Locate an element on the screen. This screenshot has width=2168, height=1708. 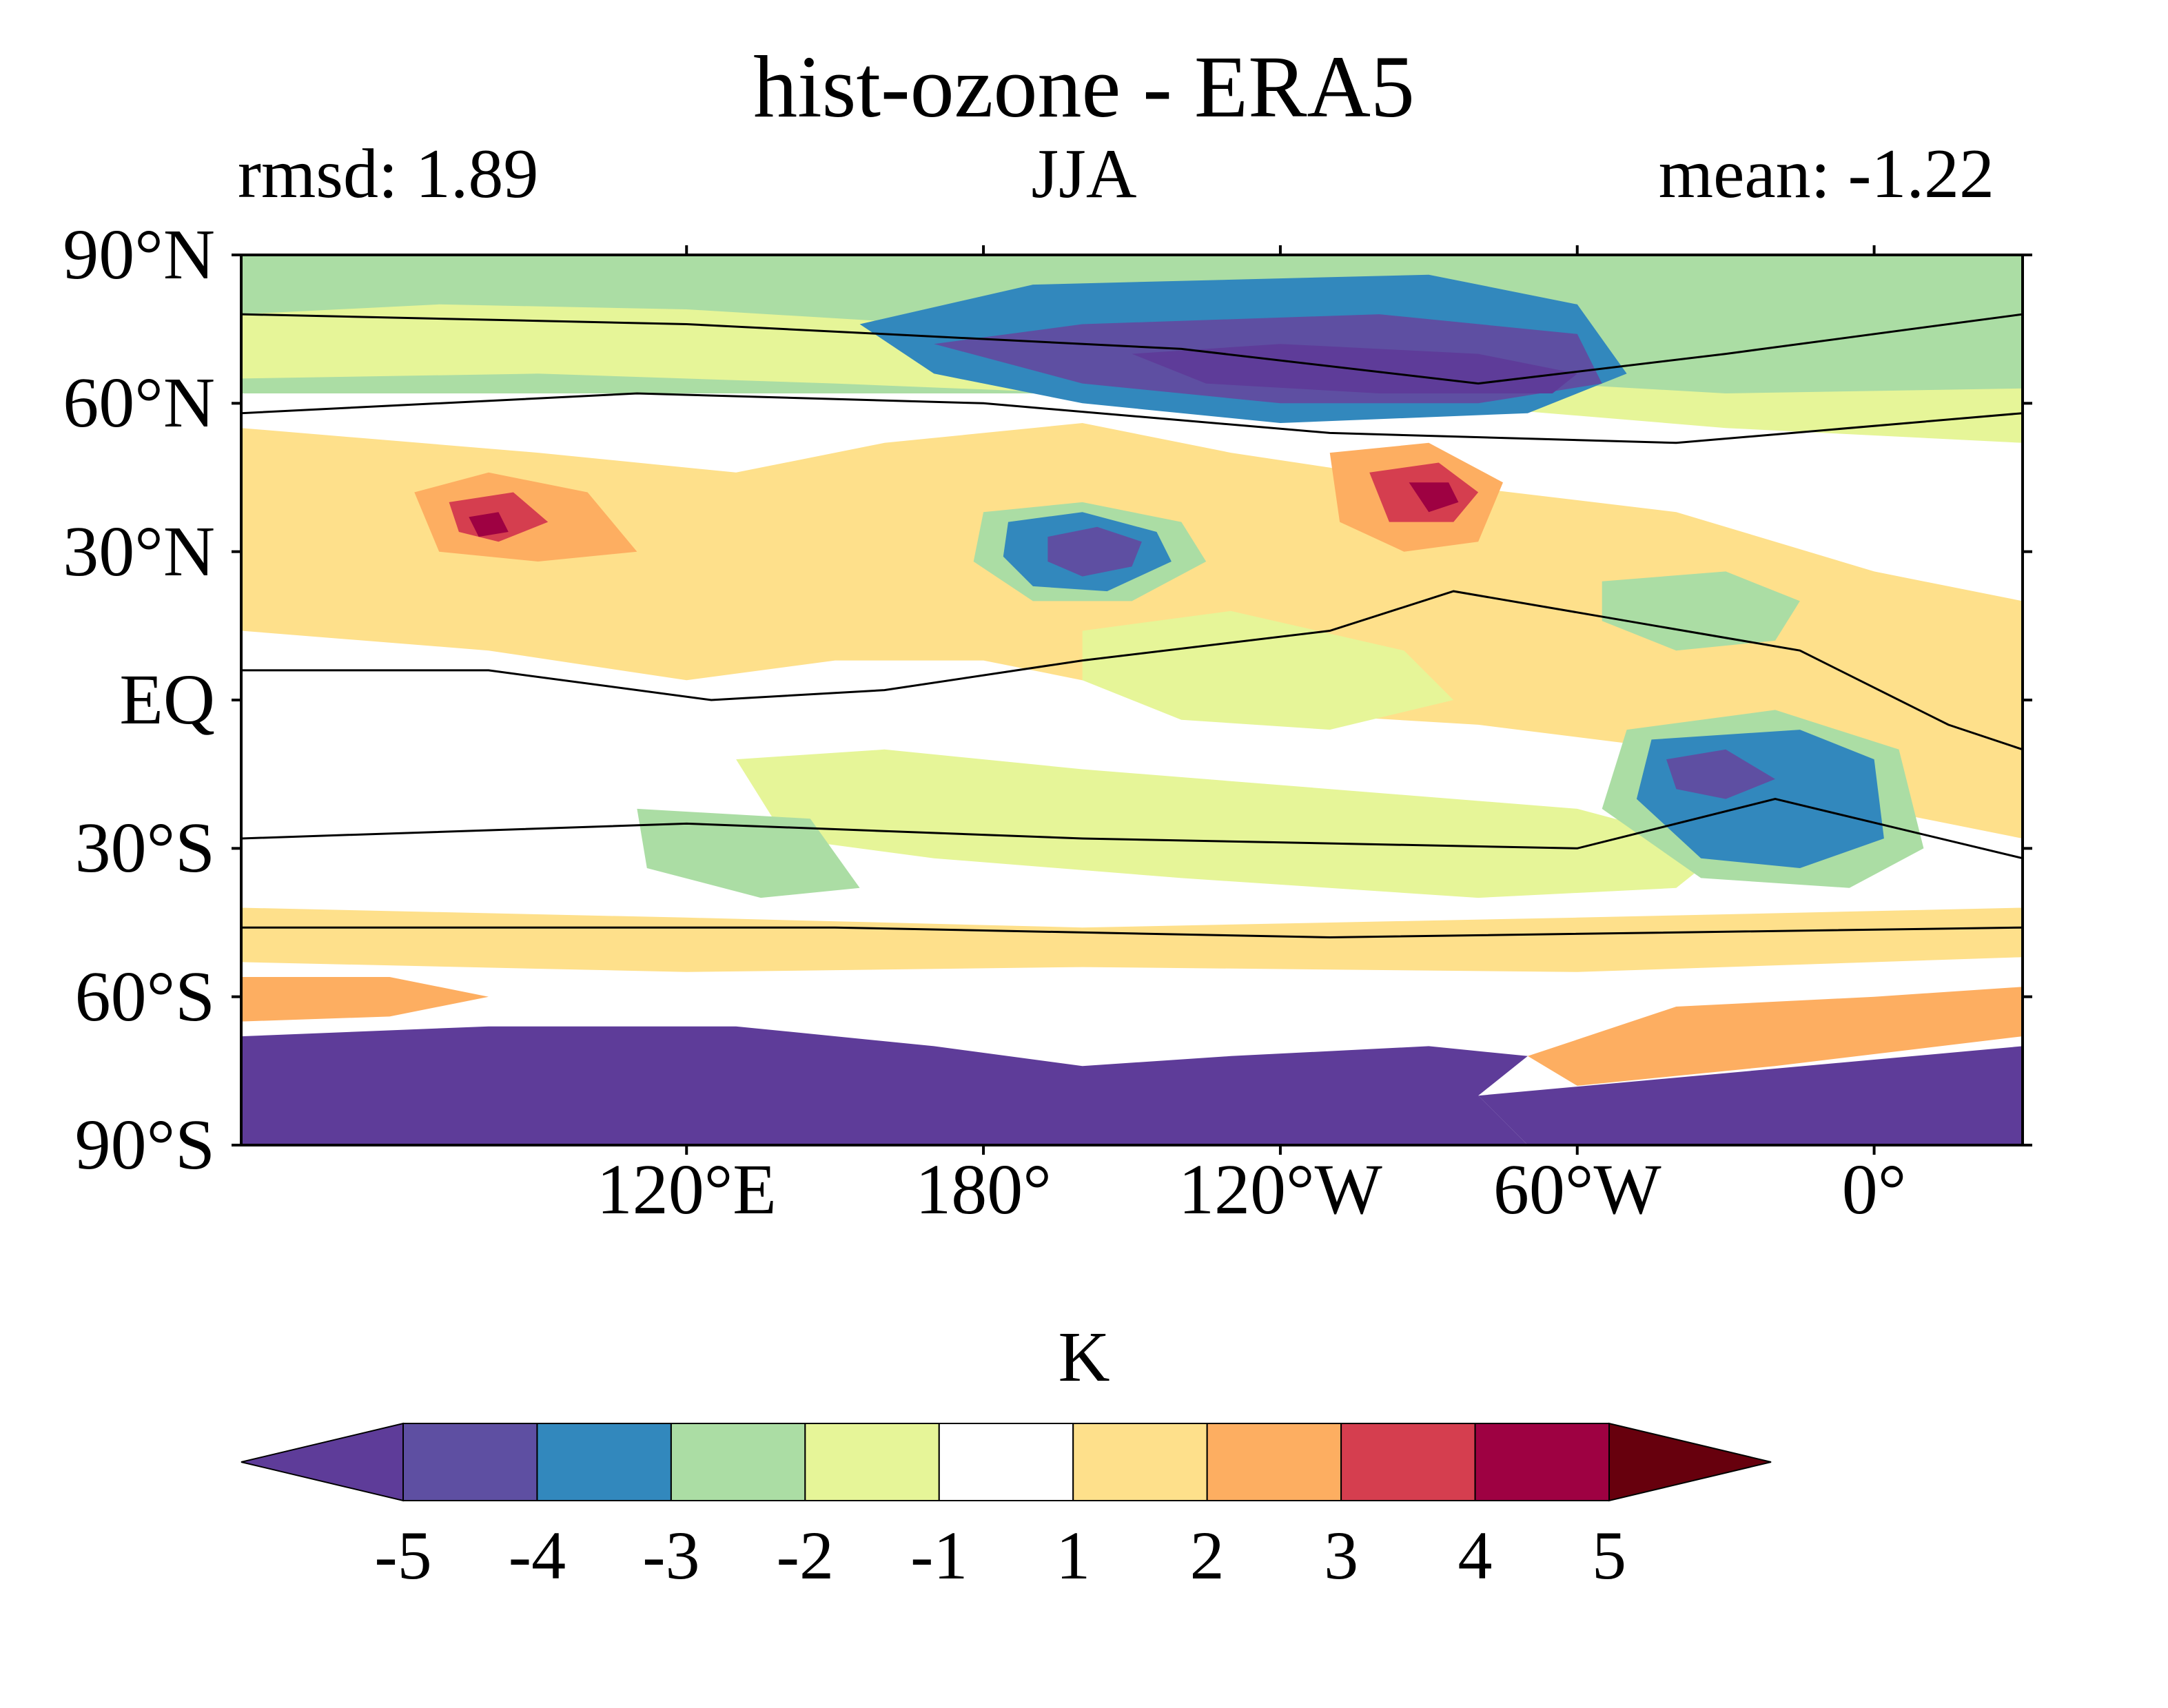
x-tick-label: 0° is located at coordinates (1874, 1189).